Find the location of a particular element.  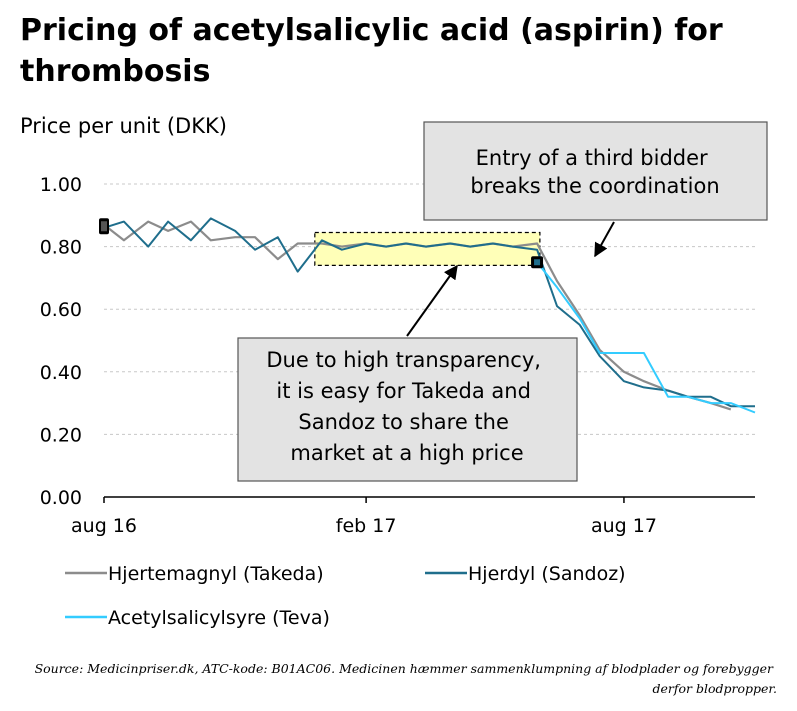

x-tick-label: feb 17 is located at coordinates (366, 526).